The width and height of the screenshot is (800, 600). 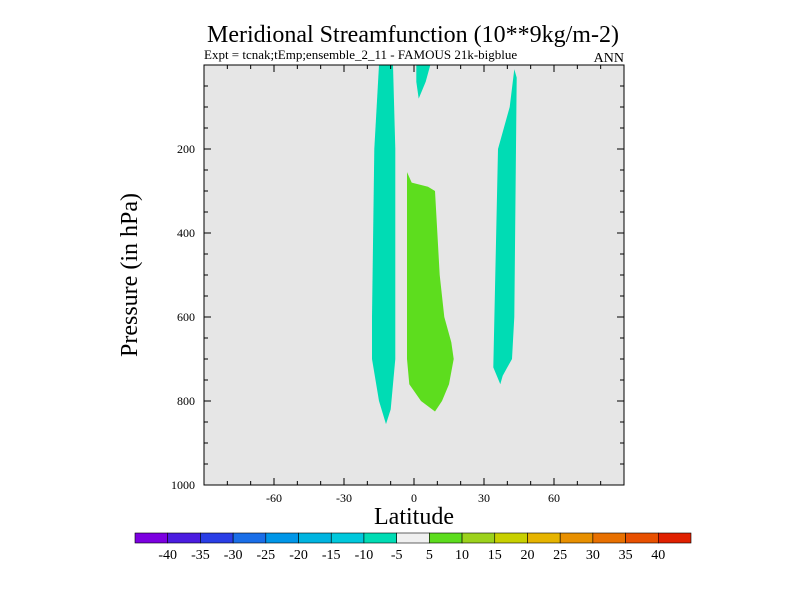 I want to click on colorbar-label: 40, so click(x=658, y=555).